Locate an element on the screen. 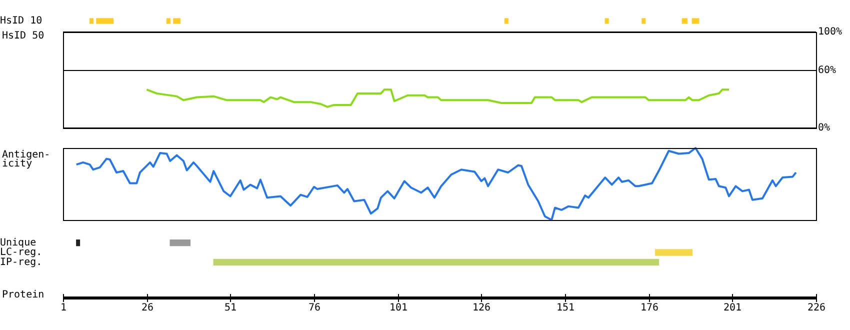 This screenshot has height=330, width=850. x-tick-label: 151 is located at coordinates (565, 308).